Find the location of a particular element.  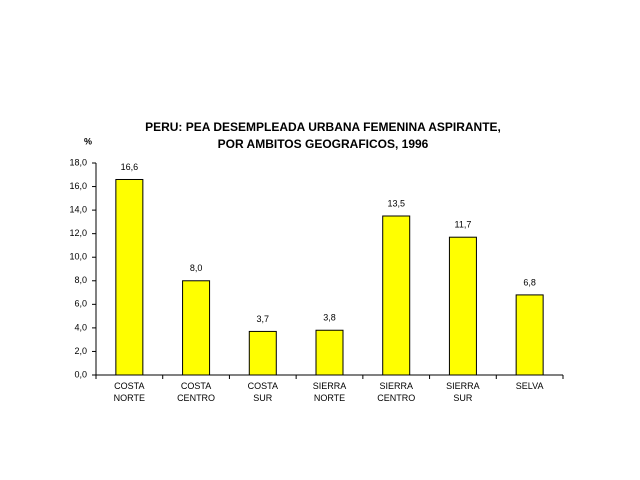

y-tick-label: 18,0 is located at coordinates (78, 162).